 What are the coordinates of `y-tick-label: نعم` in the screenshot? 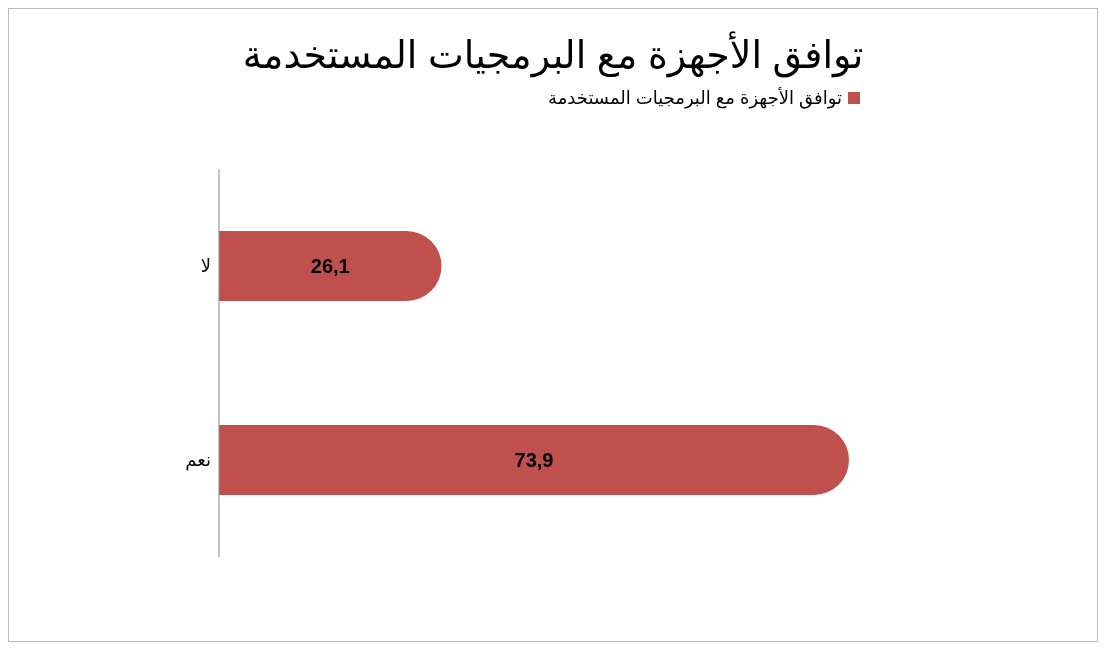 It's located at (198, 461).